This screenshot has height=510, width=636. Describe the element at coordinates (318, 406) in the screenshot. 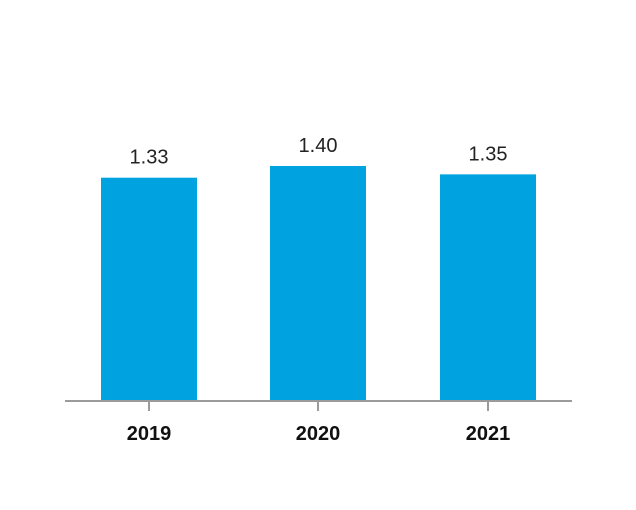

I see `x-ticks-group` at that location.